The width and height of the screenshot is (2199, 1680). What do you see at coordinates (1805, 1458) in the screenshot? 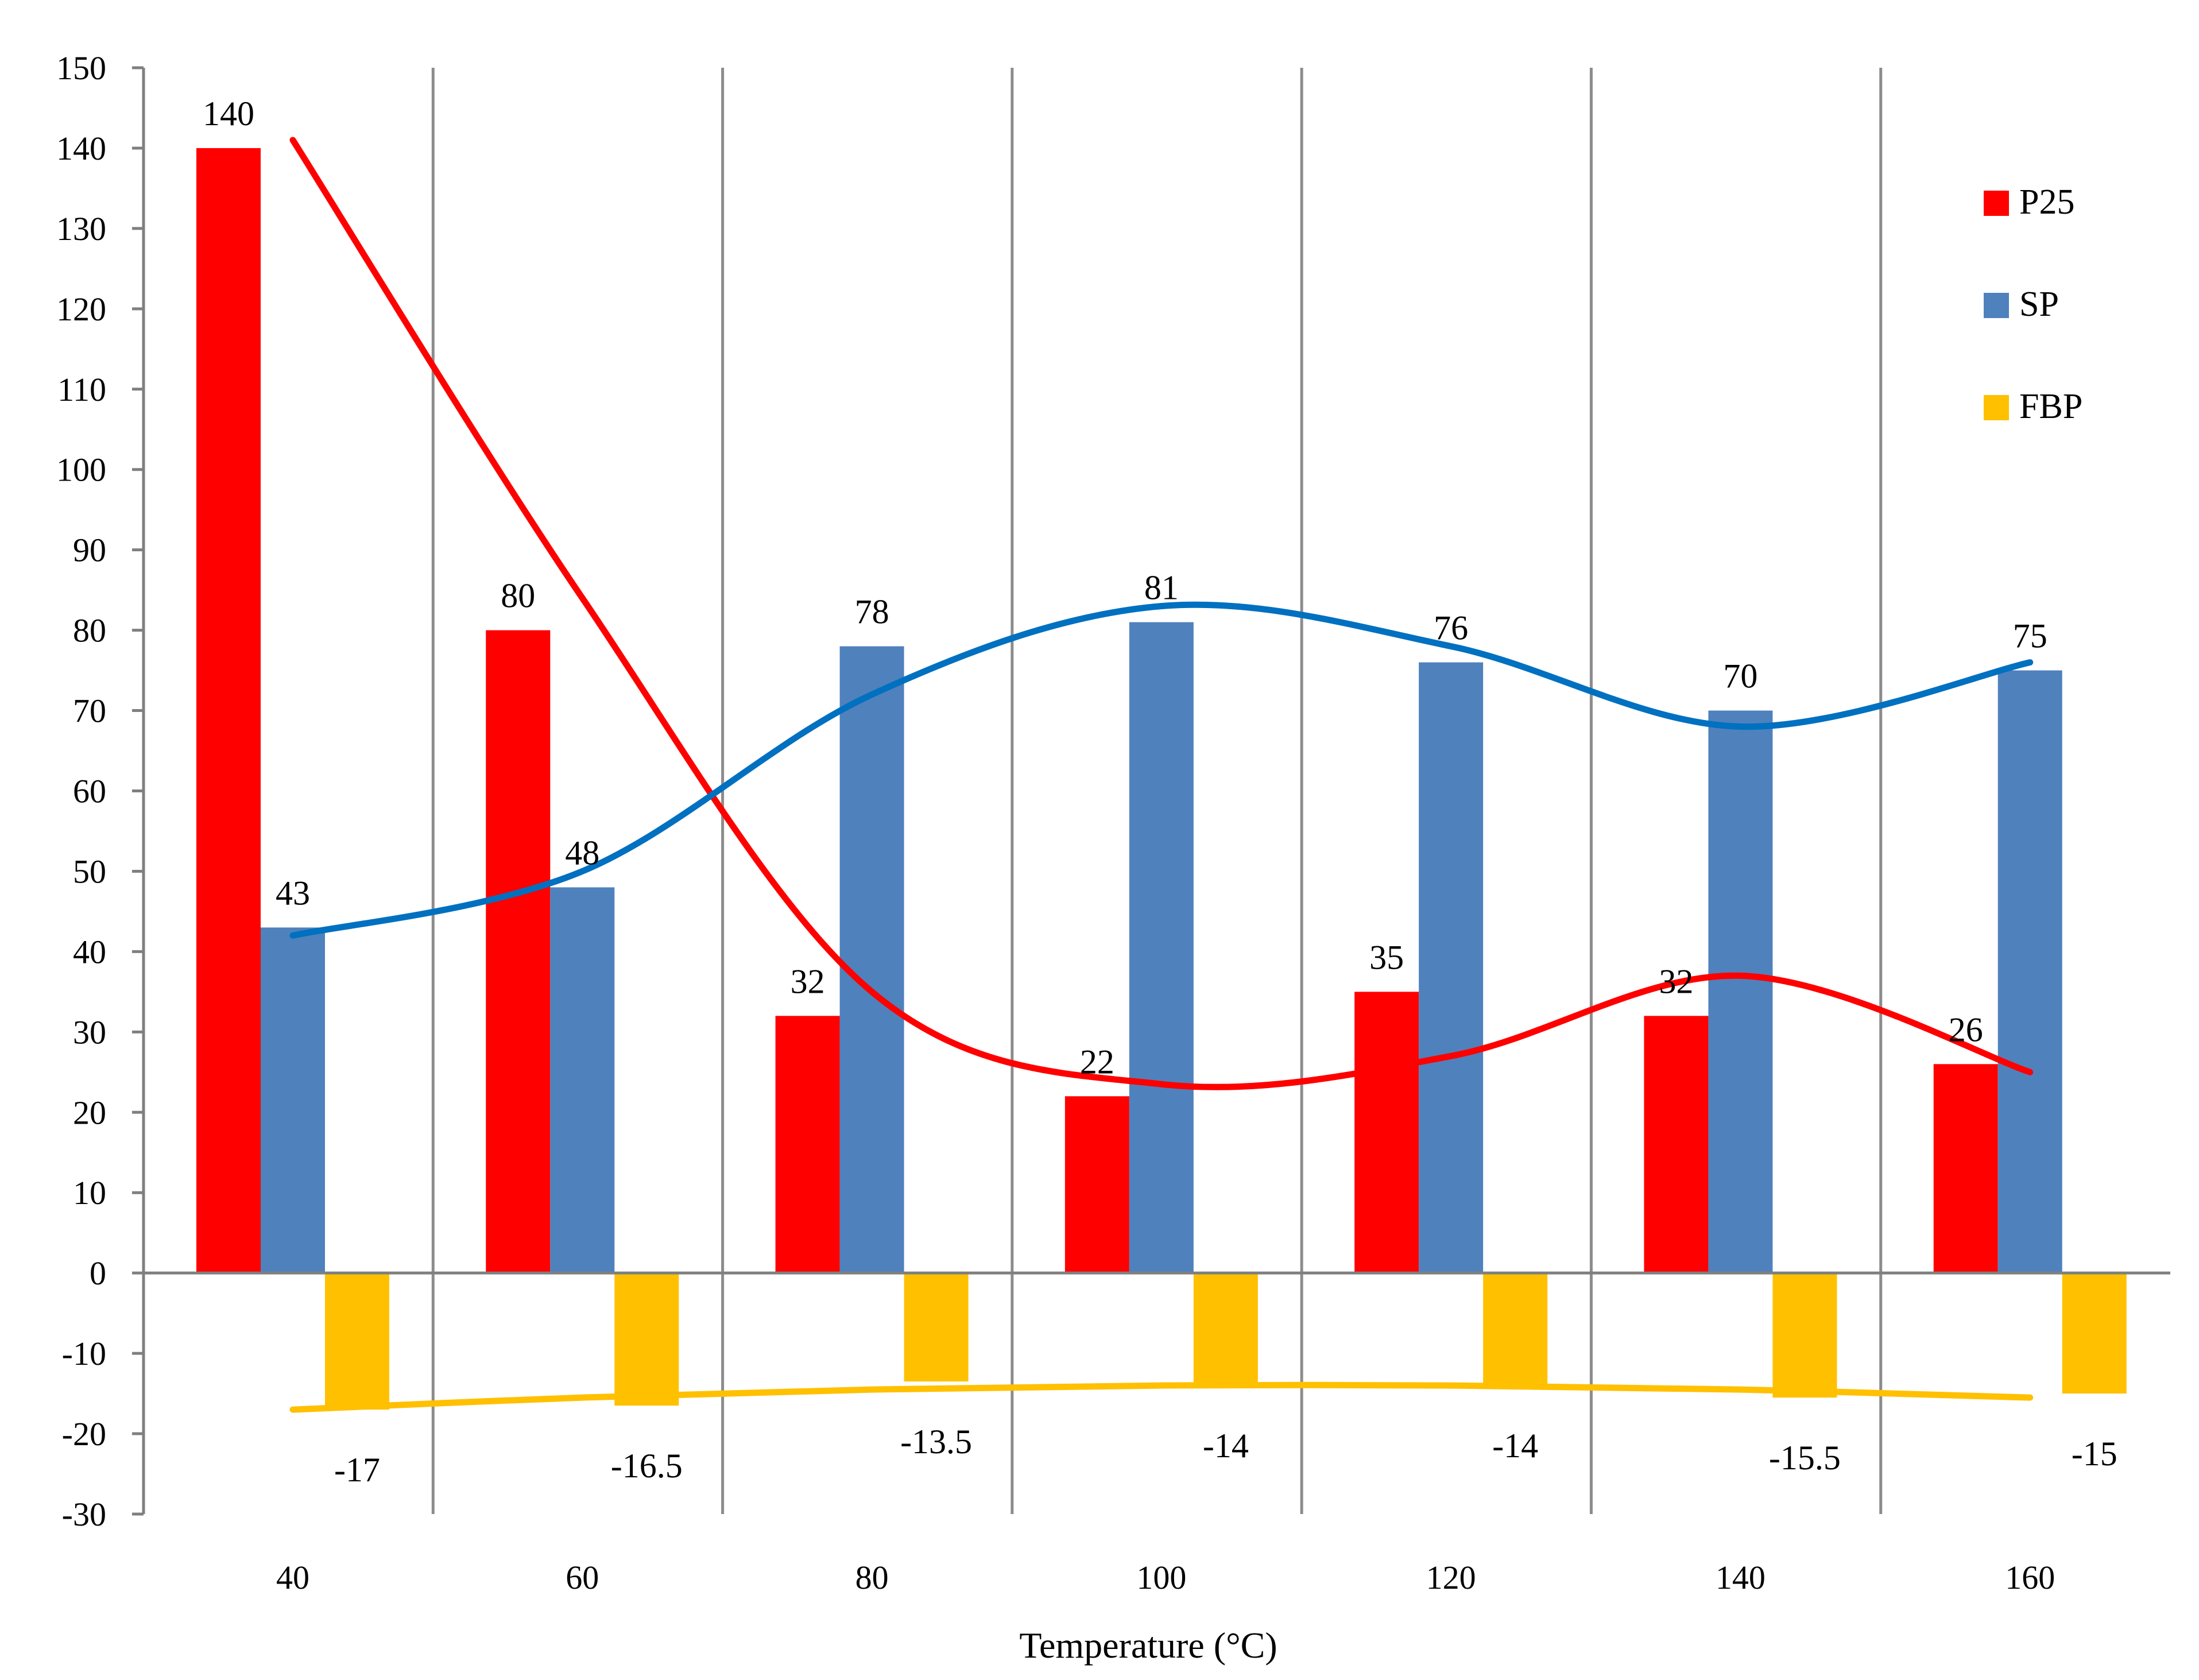
I see `data-label-fbp: -15.5` at bounding box center [1805, 1458].